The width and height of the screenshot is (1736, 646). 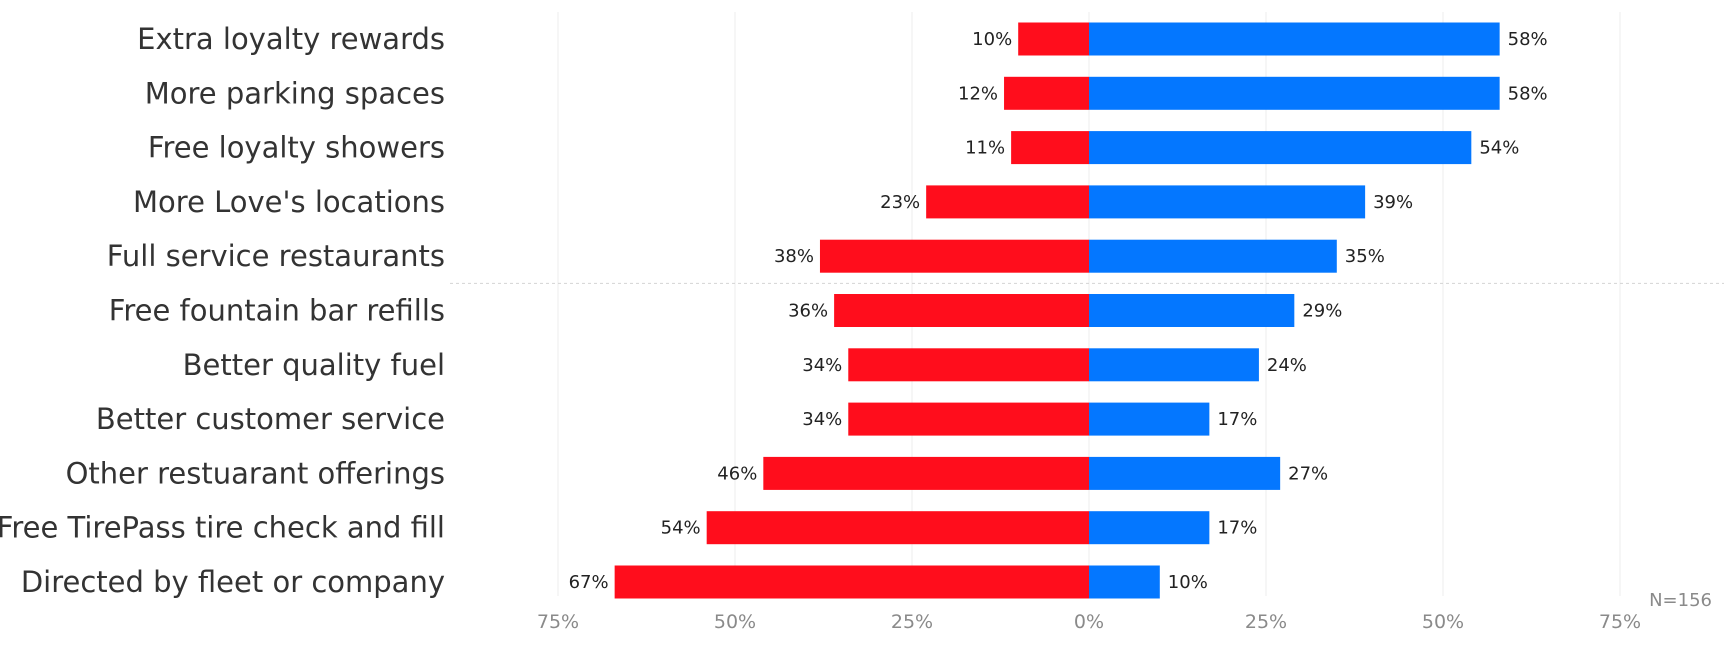 What do you see at coordinates (737, 473) in the screenshot?
I see `value-label-left: 46%` at bounding box center [737, 473].